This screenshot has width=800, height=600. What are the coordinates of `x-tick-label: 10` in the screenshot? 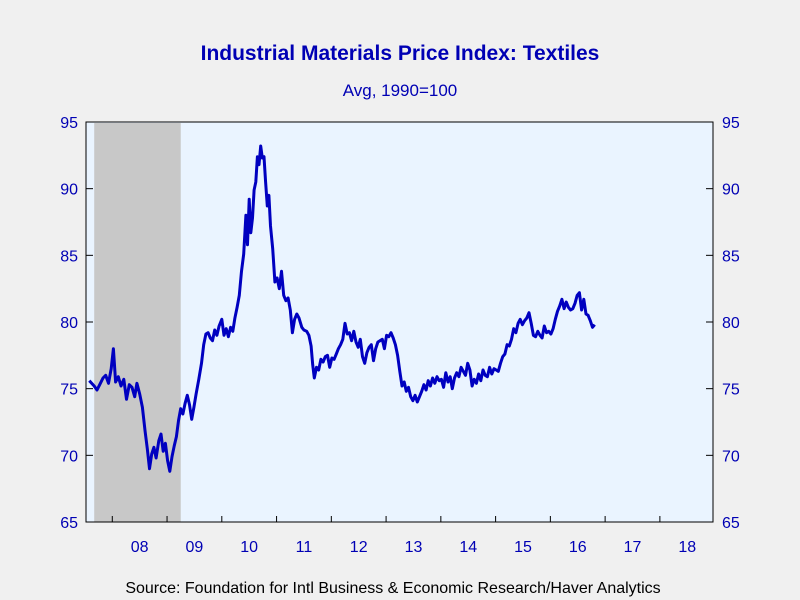 It's located at (249, 547).